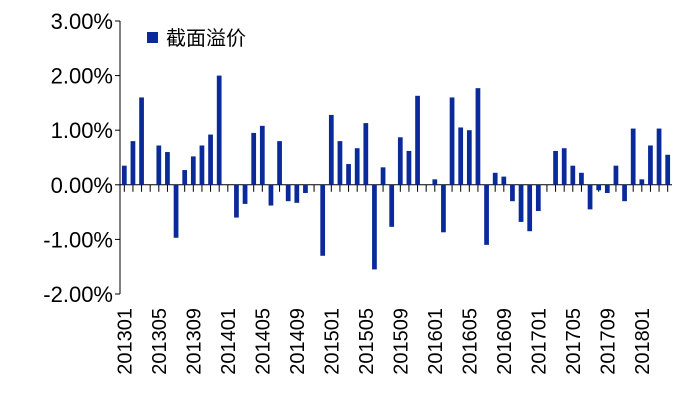  Describe the element at coordinates (643, 341) in the screenshot. I see `x-tick-label: 201801` at that location.